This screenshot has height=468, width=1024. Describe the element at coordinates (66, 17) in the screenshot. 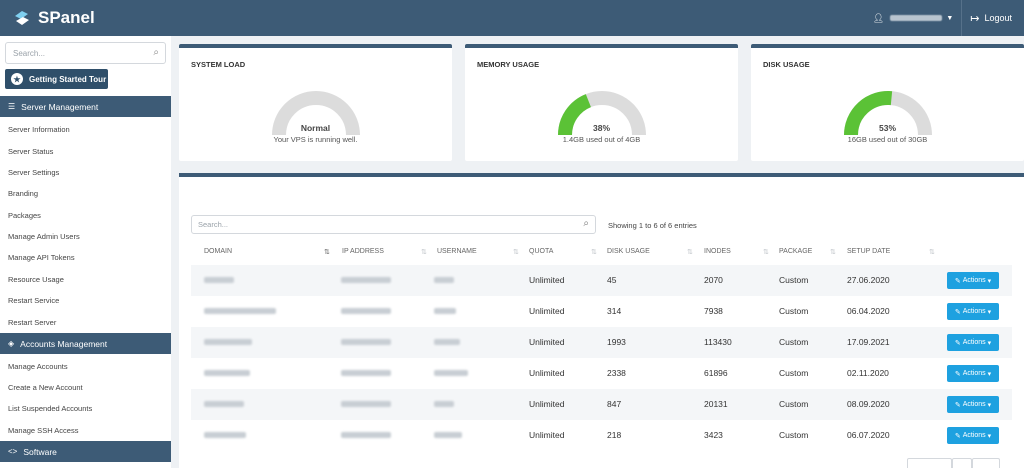

I see `app-title: SPanel` at that location.